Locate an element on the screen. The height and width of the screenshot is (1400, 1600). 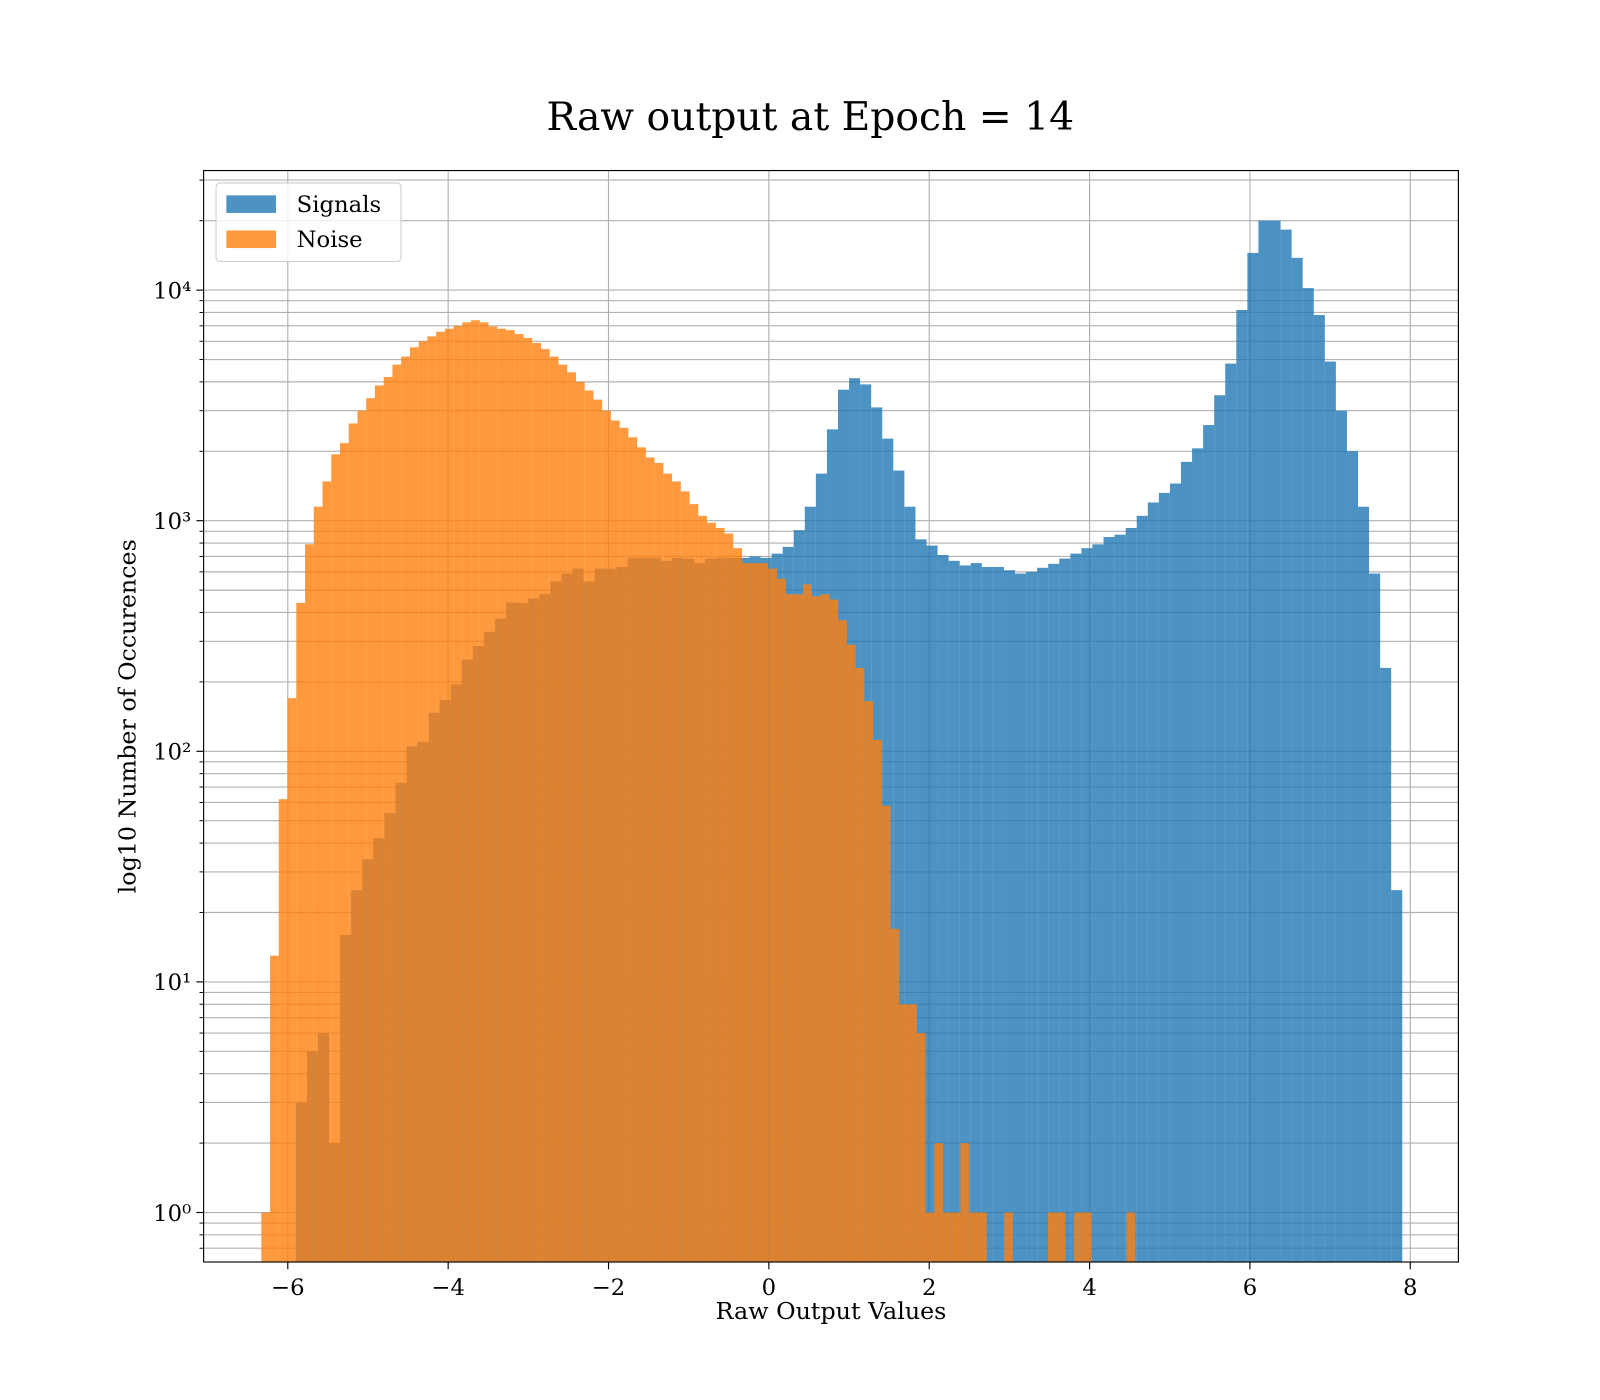
y-tick-label: 10⁰ is located at coordinates (172, 1214).